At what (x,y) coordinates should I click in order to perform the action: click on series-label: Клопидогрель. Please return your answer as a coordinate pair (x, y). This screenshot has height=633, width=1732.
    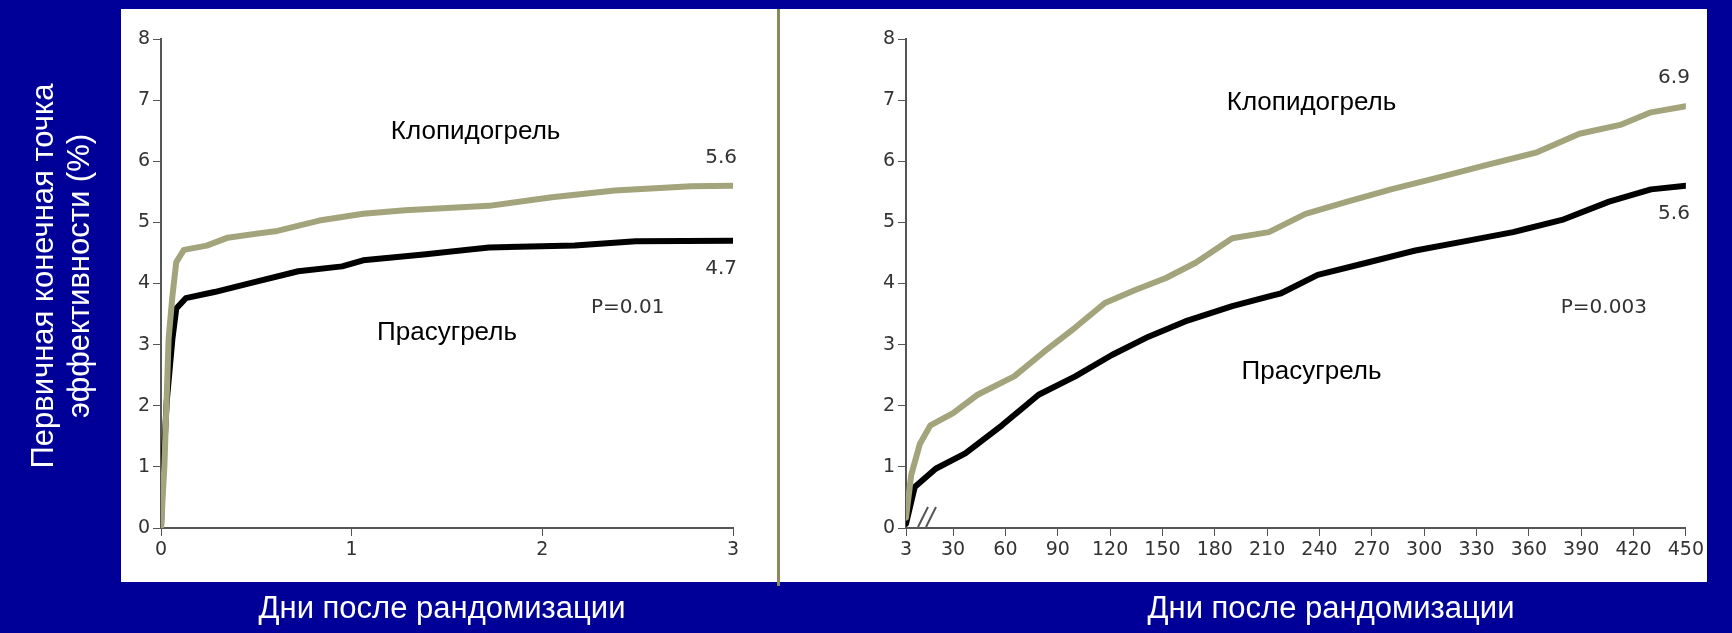
    Looking at the image, I should click on (475, 130).